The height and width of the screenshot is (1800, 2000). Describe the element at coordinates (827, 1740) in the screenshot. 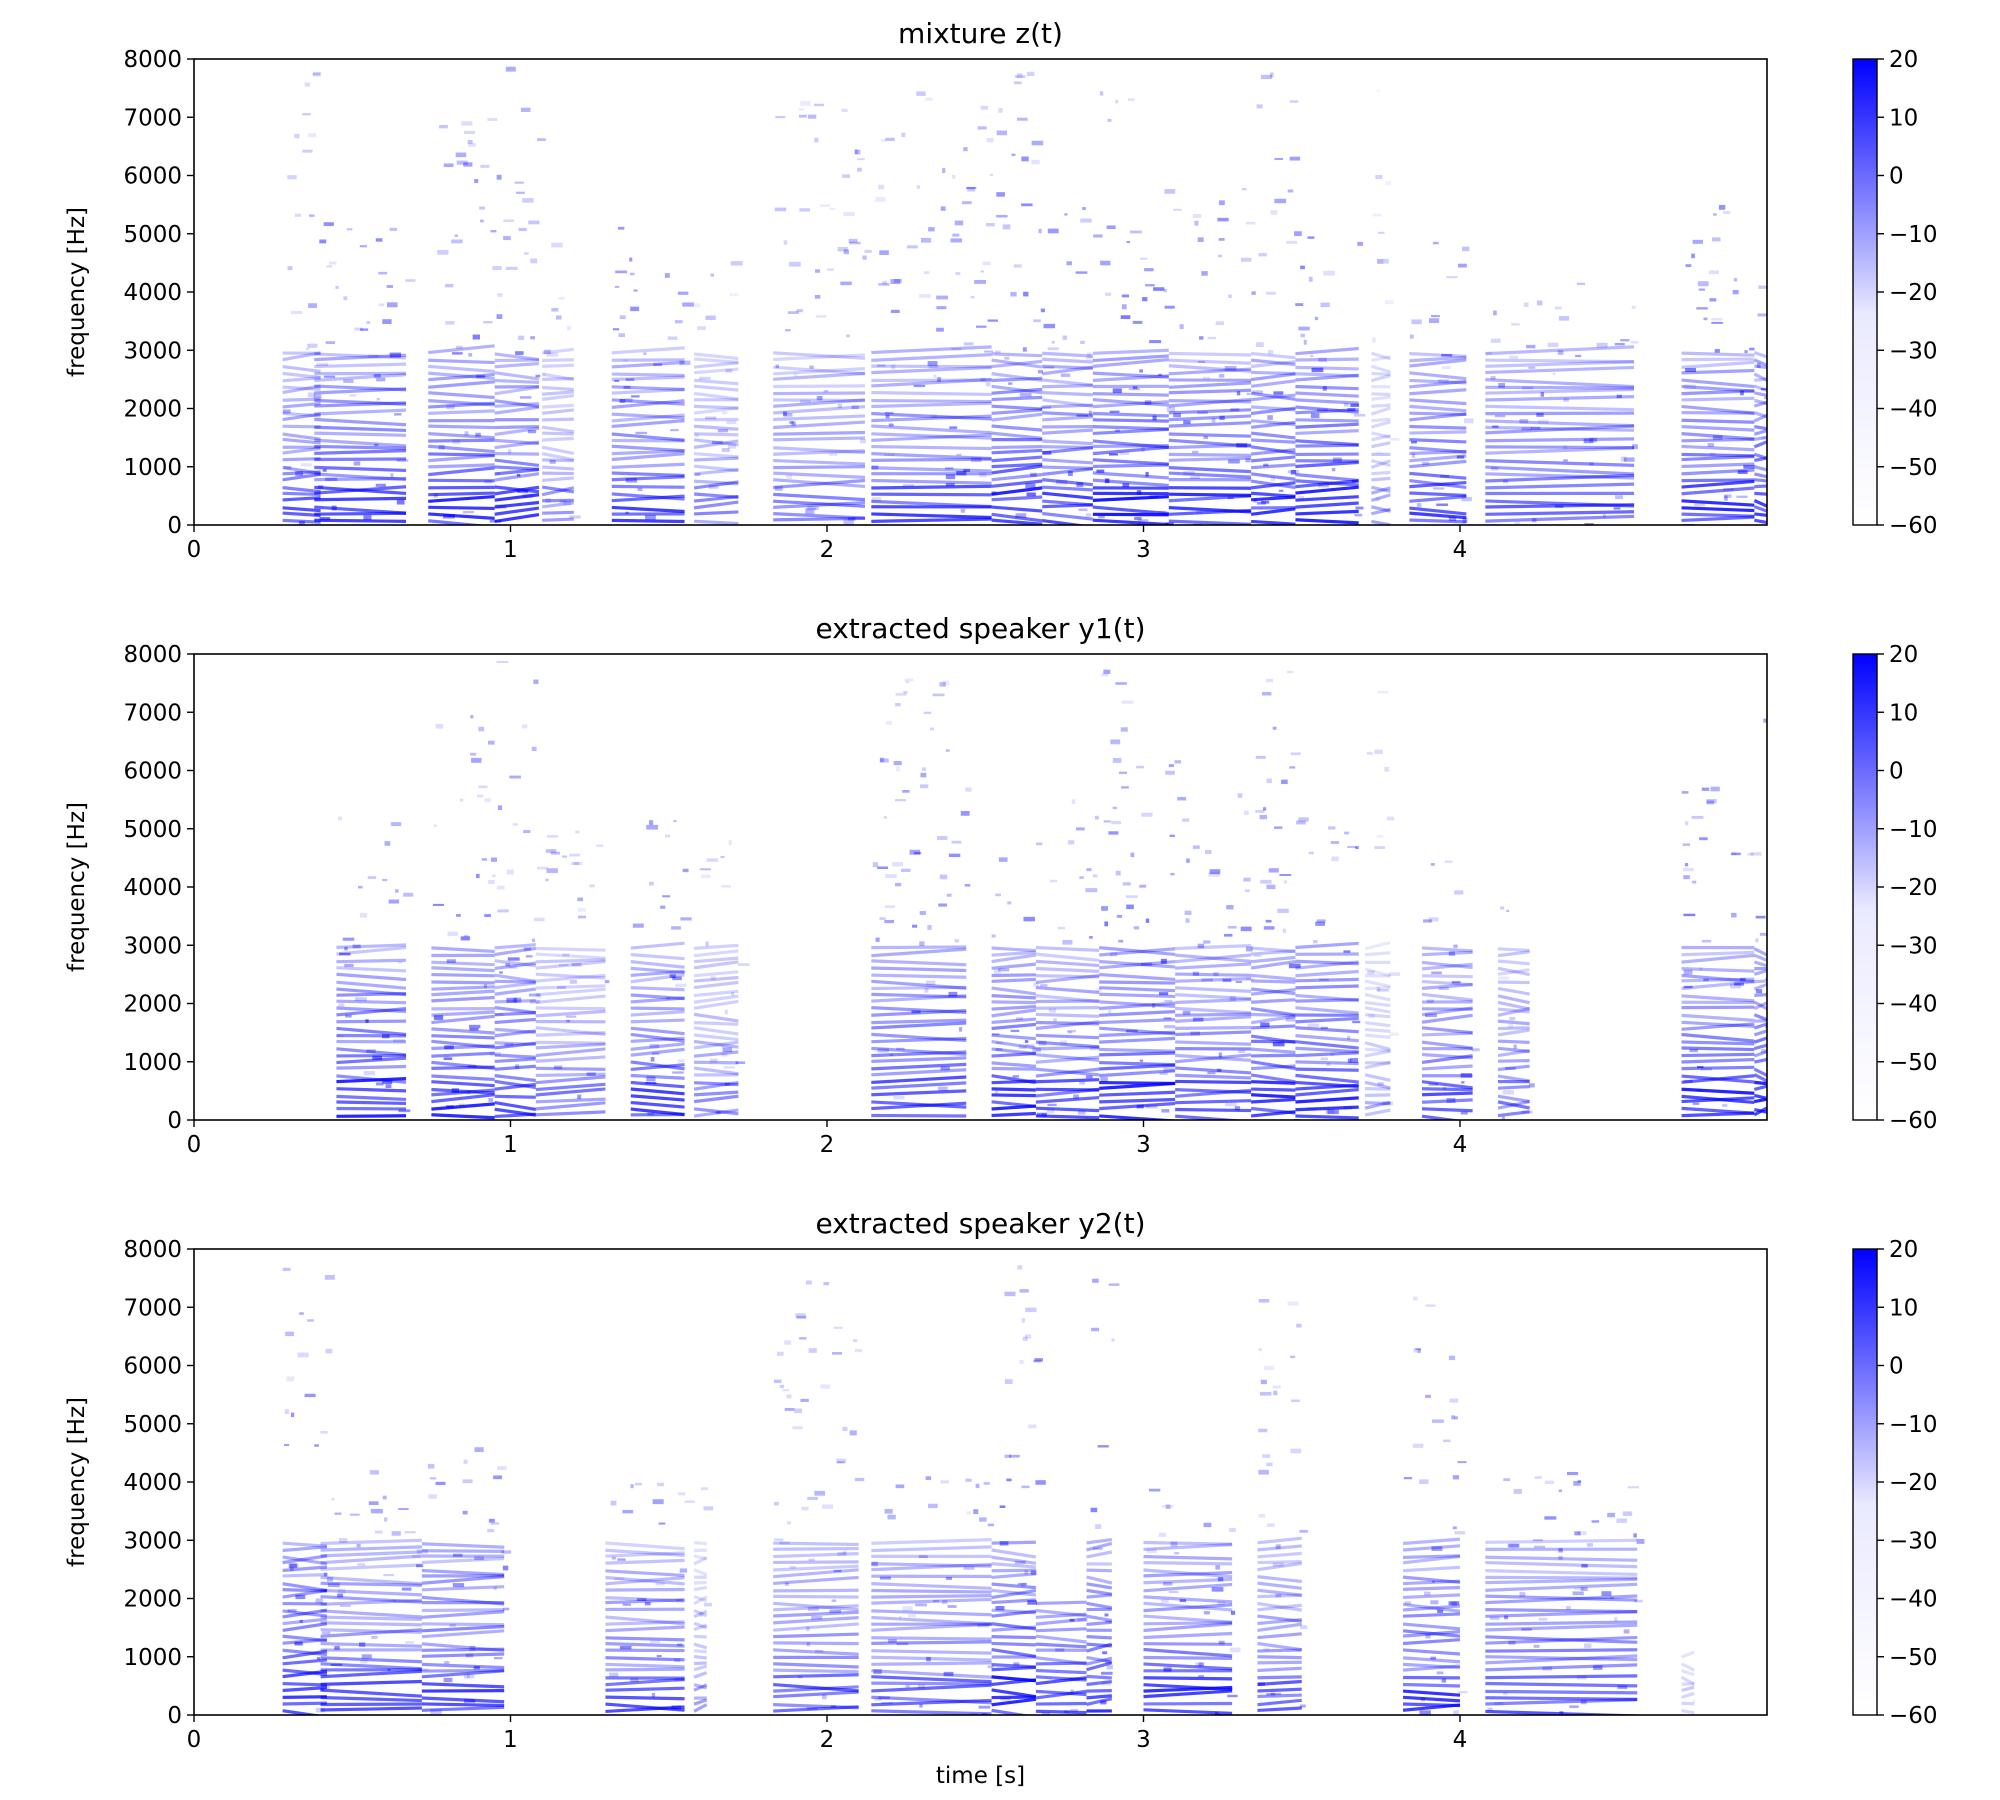

I see `x-tick-label: 2` at that location.